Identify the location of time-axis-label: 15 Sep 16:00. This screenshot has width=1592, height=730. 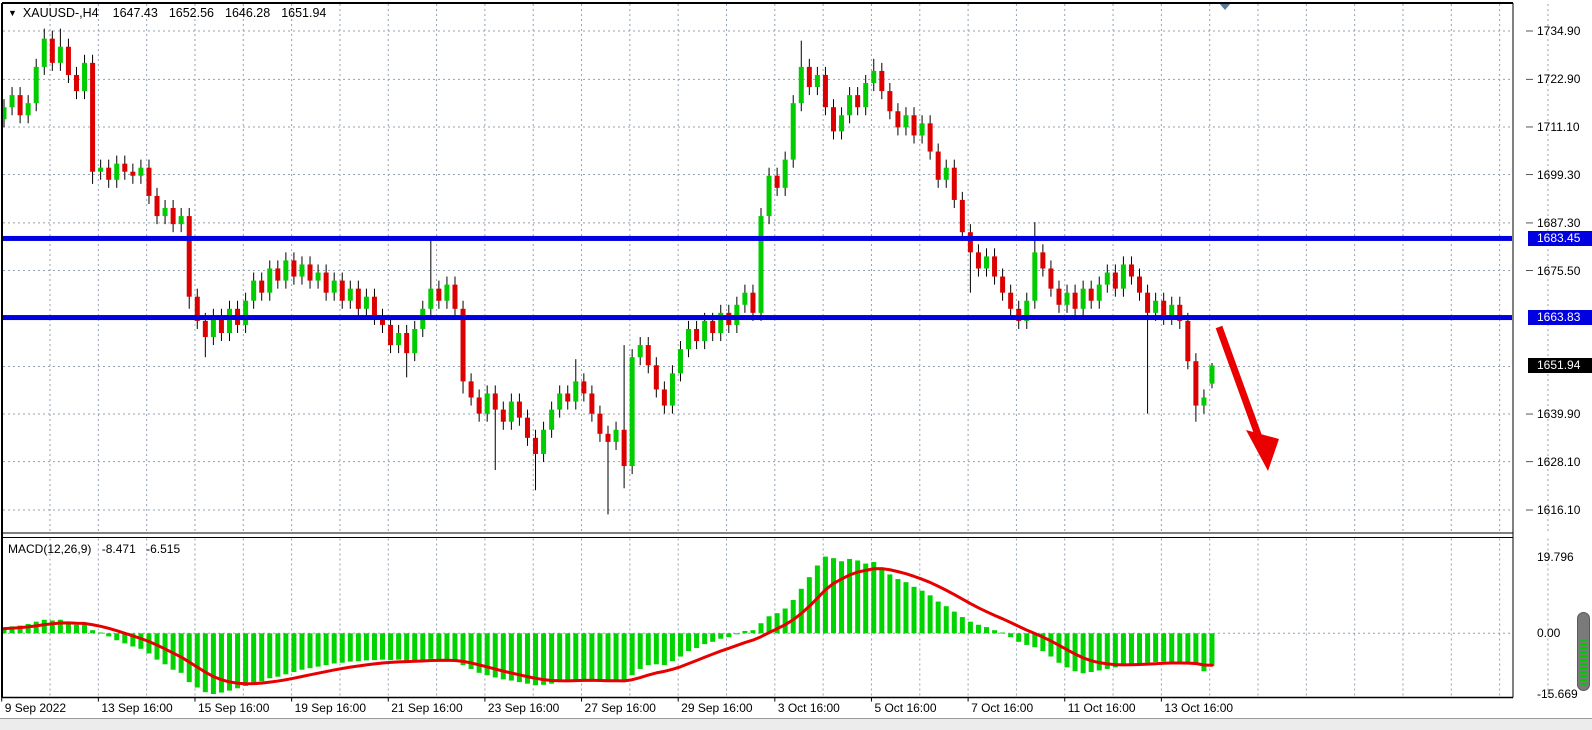
(233, 708).